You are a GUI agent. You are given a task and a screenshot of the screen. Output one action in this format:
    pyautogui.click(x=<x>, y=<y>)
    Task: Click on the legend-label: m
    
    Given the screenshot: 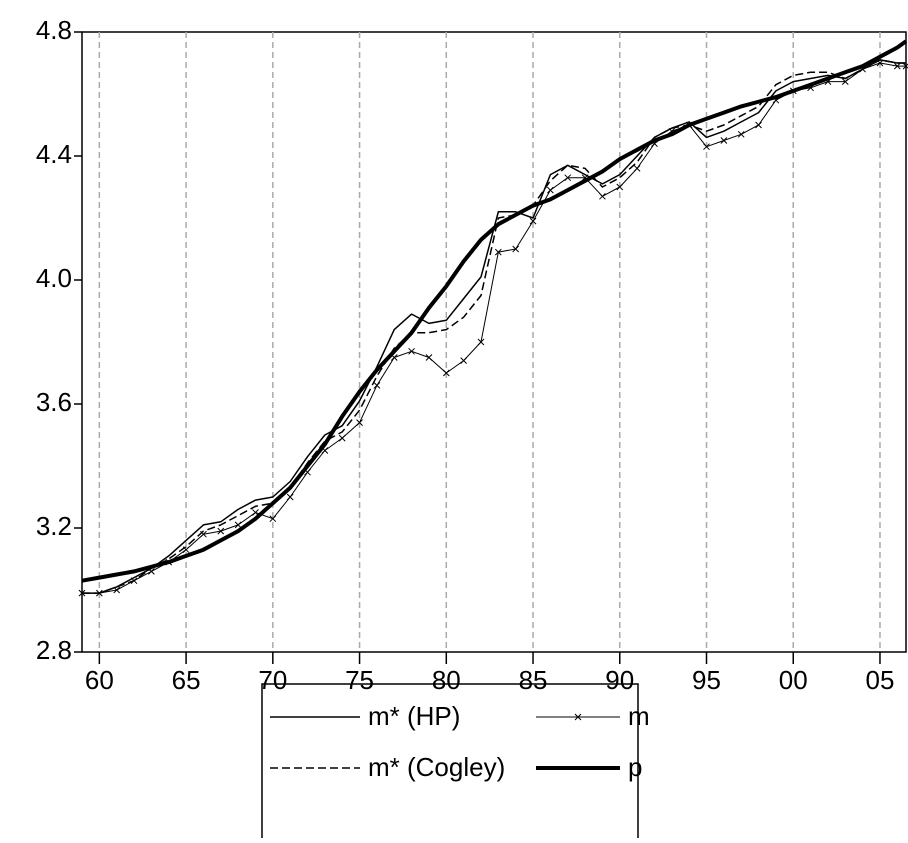 What is the action you would take?
    pyautogui.click(x=639, y=716)
    